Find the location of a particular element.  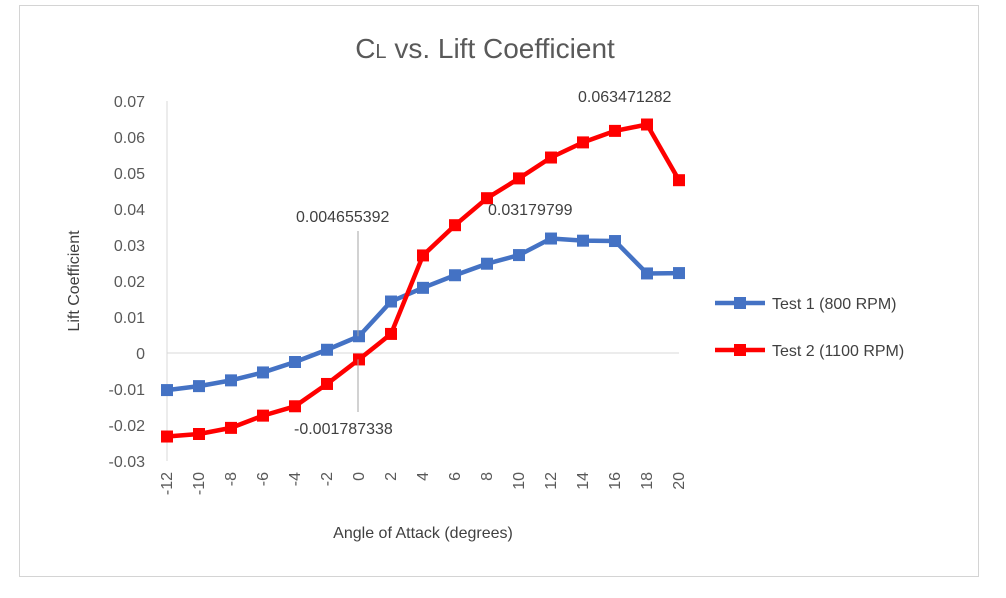

x-tick-label: -6 is located at coordinates (263, 479).